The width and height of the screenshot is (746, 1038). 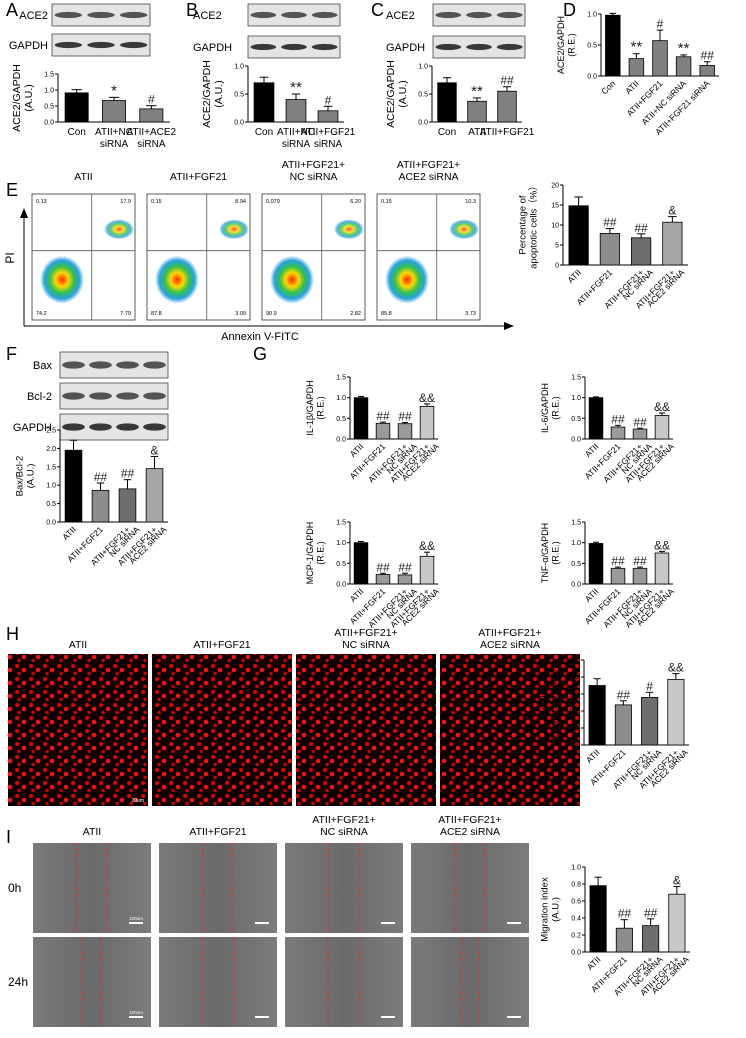 What do you see at coordinates (12, 10) in the screenshot?
I see `panel-letter-a: A` at bounding box center [12, 10].